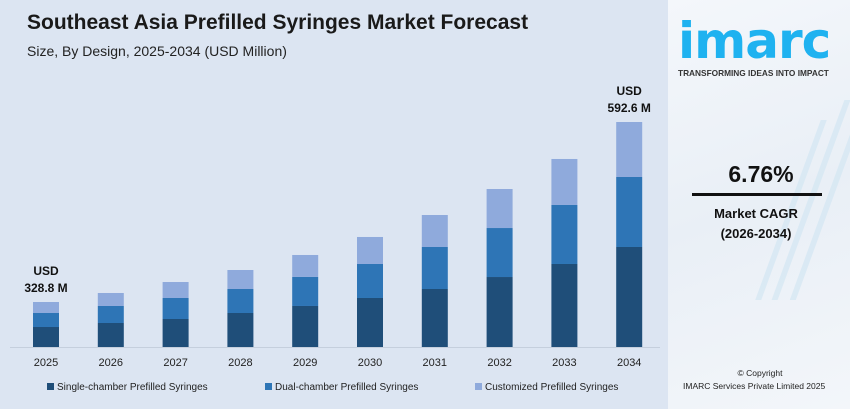 This screenshot has width=850, height=409. What do you see at coordinates (305, 363) in the screenshot?
I see `x-tick-label: 2029` at bounding box center [305, 363].